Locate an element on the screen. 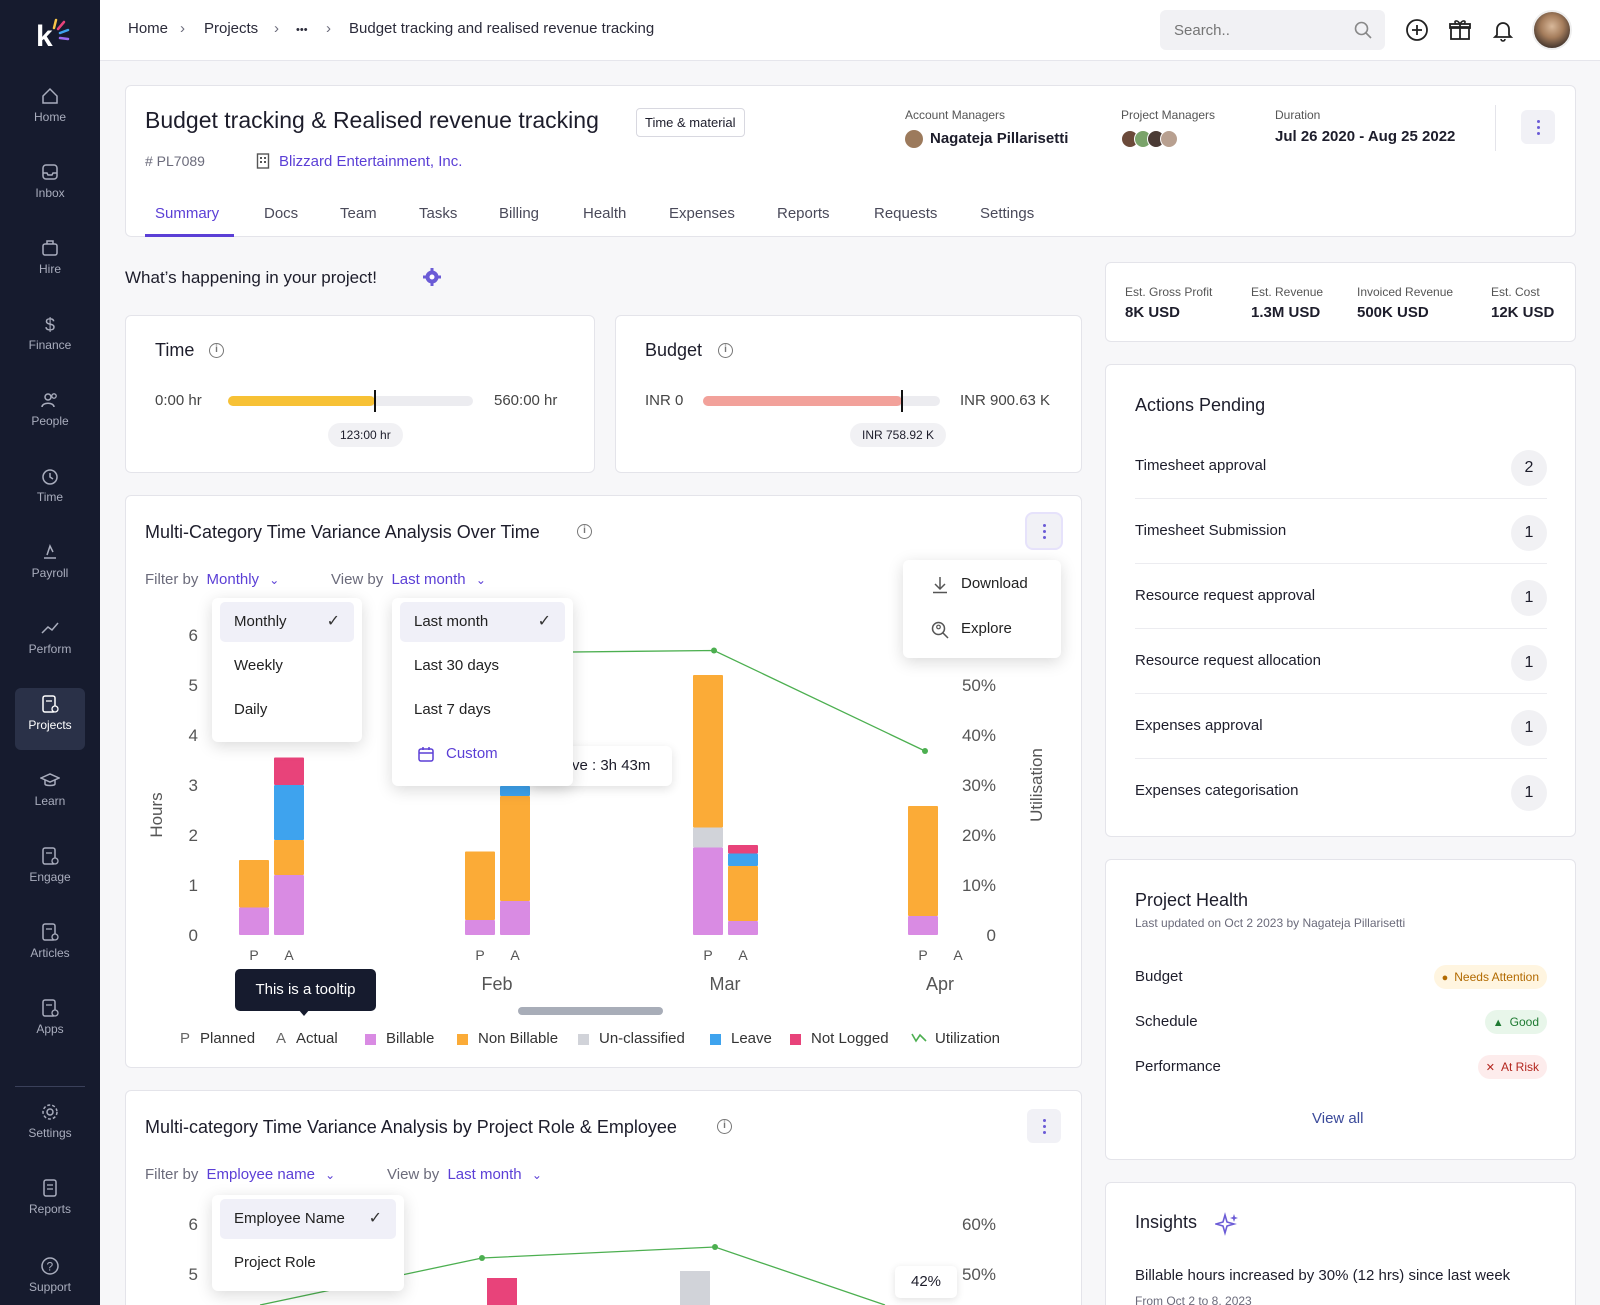  view-option-last-7-days: Last 7 days is located at coordinates (452, 709).